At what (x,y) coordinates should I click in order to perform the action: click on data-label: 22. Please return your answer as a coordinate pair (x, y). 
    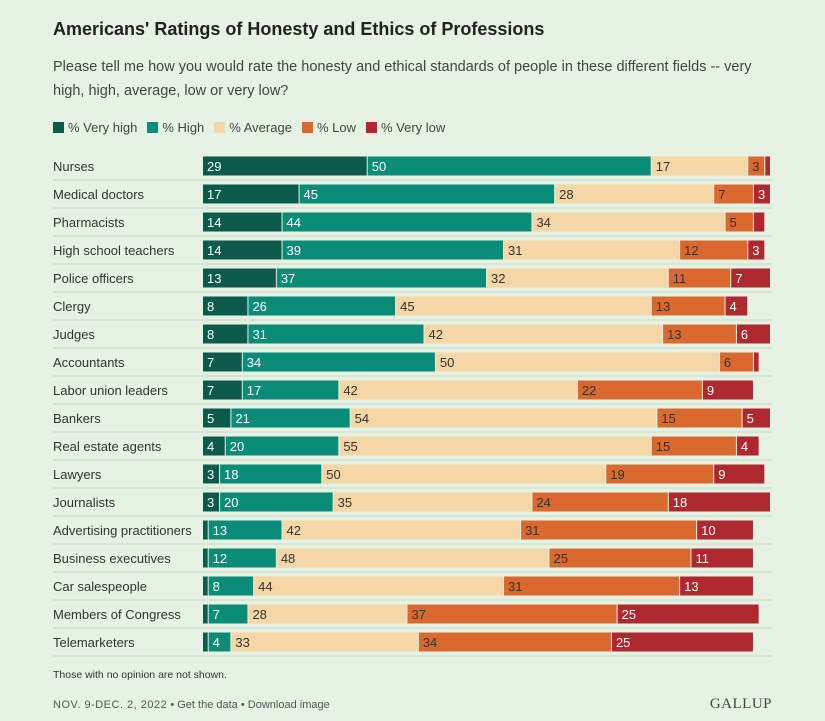
    Looking at the image, I should click on (589, 390).